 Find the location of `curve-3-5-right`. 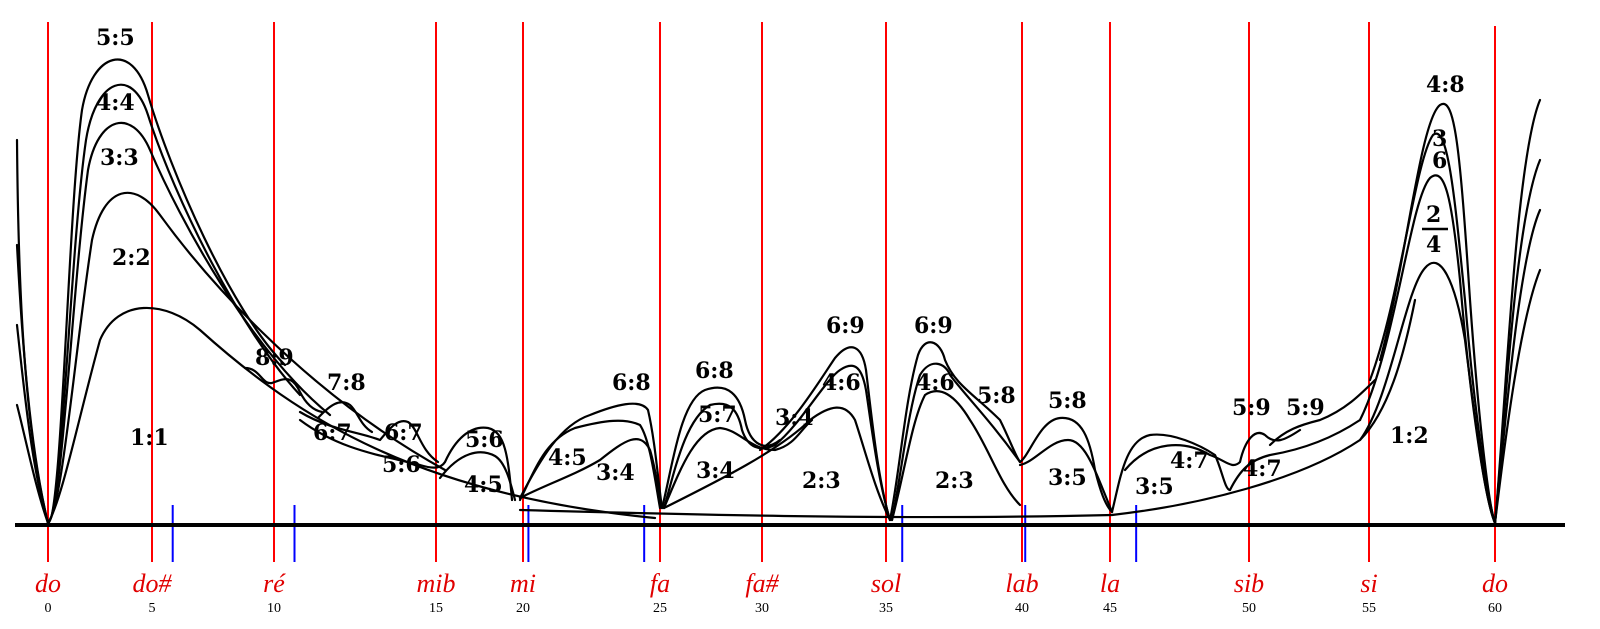

curve-3-5-right is located at coordinates (1171, 473).